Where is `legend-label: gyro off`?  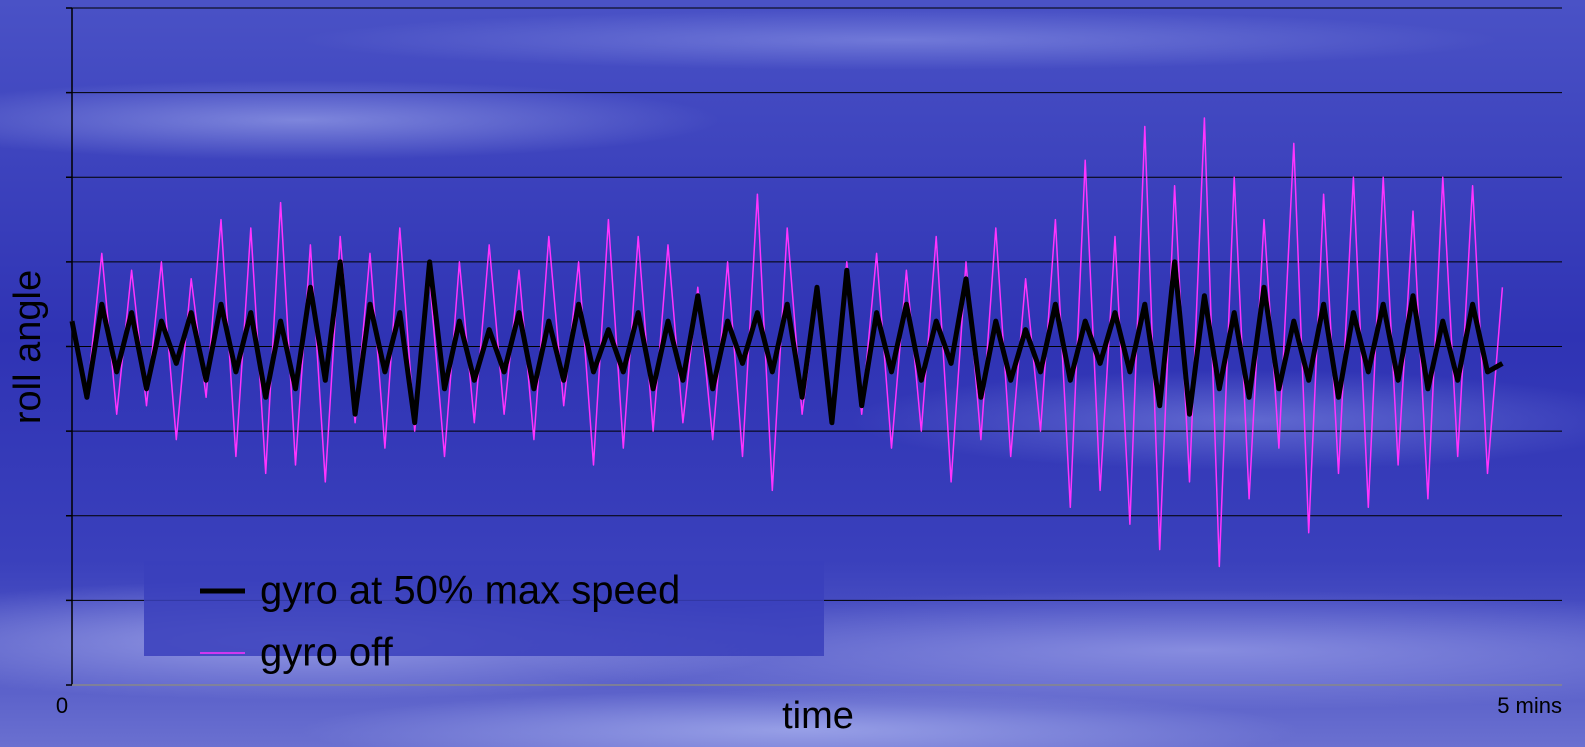 legend-label: gyro off is located at coordinates (327, 653).